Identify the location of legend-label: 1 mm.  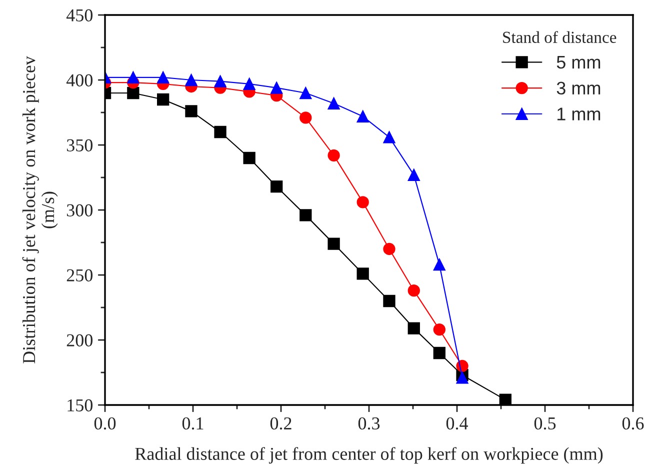
(579, 114).